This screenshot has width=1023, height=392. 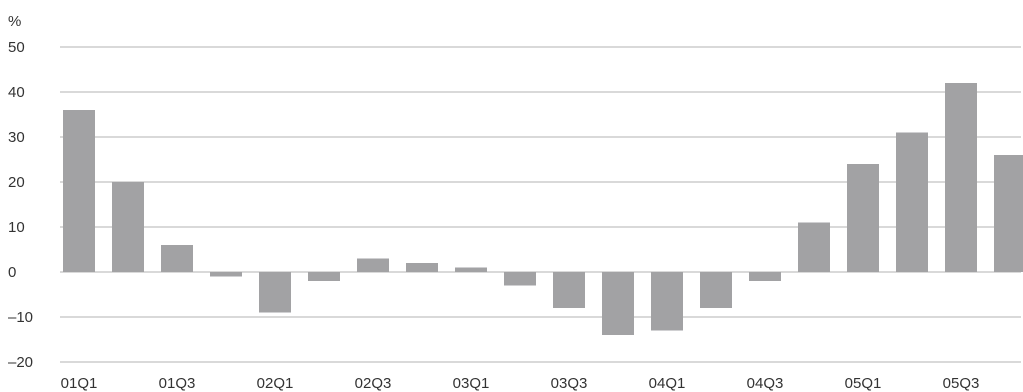 What do you see at coordinates (275, 383) in the screenshot?
I see `x-tick-label: 02Q1` at bounding box center [275, 383].